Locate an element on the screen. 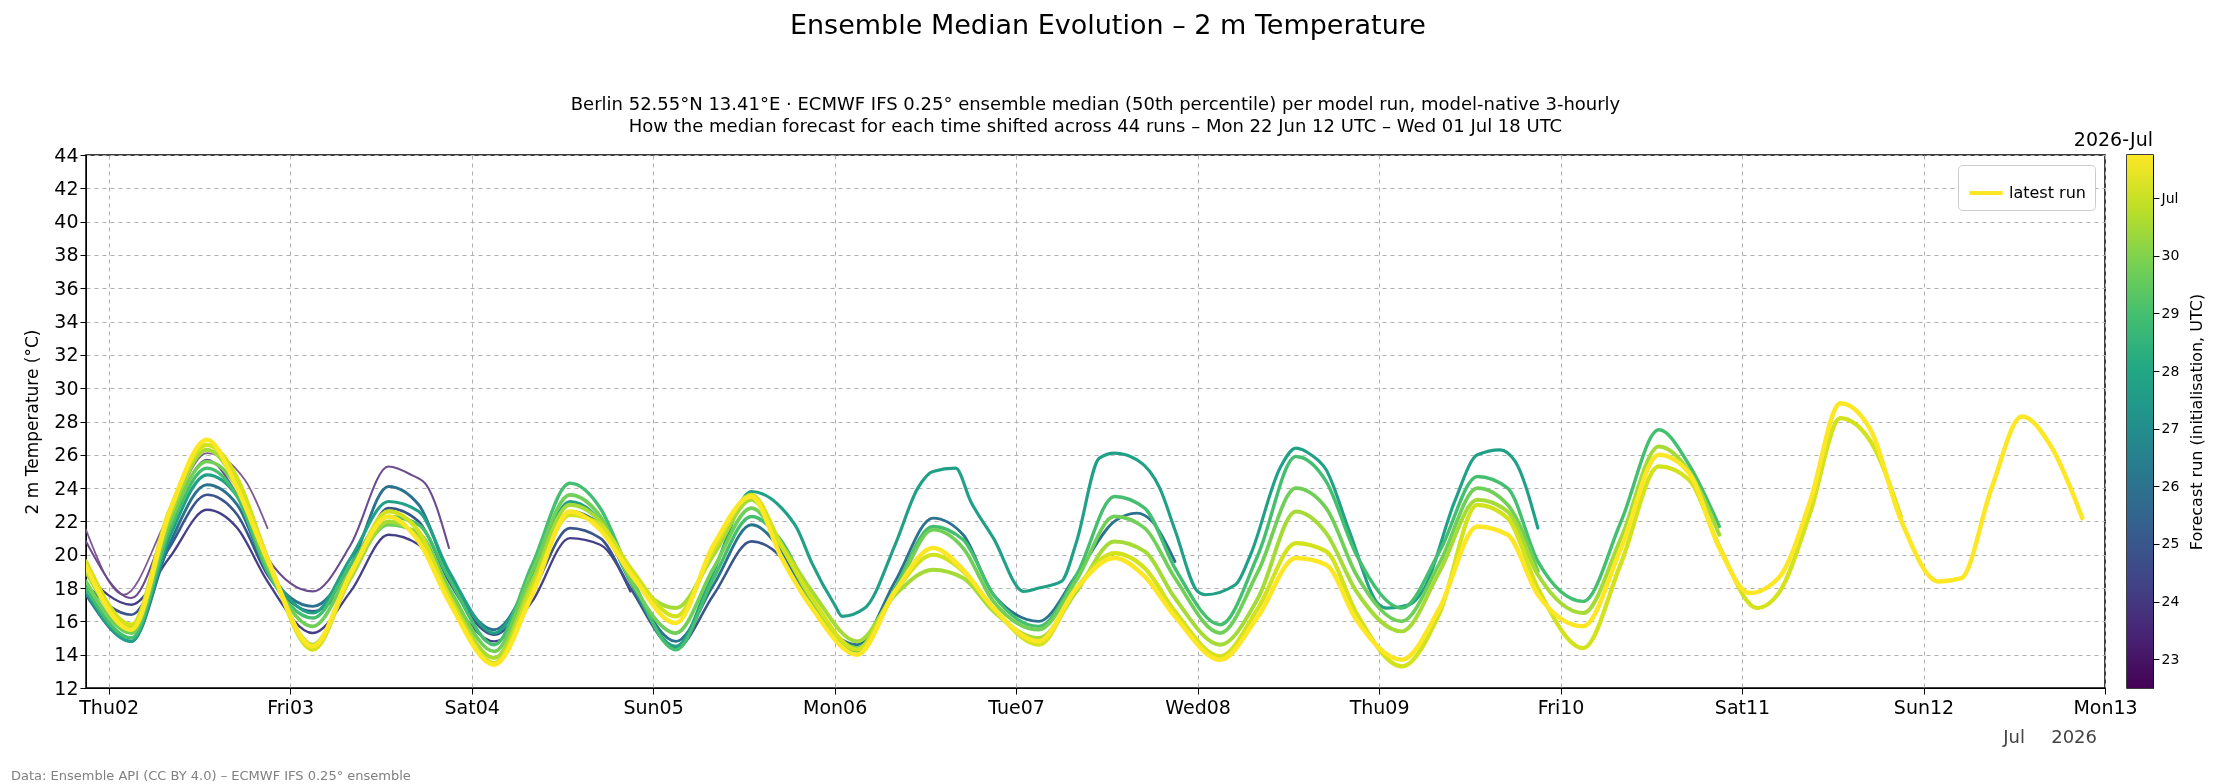 This screenshot has width=2240, height=784. y-tick-label: 40 is located at coordinates (66, 221).